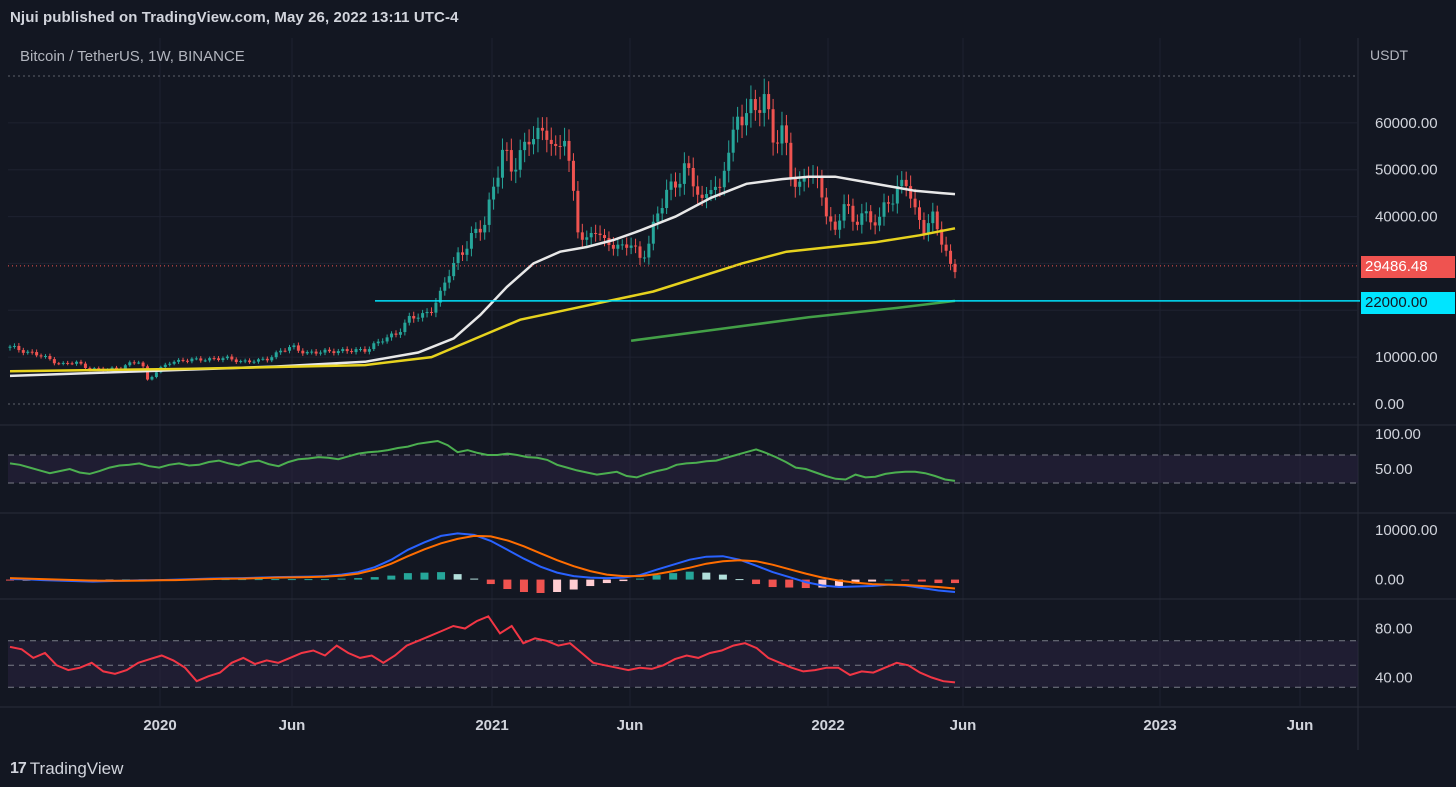  I want to click on rsi-line, so click(482, 460).